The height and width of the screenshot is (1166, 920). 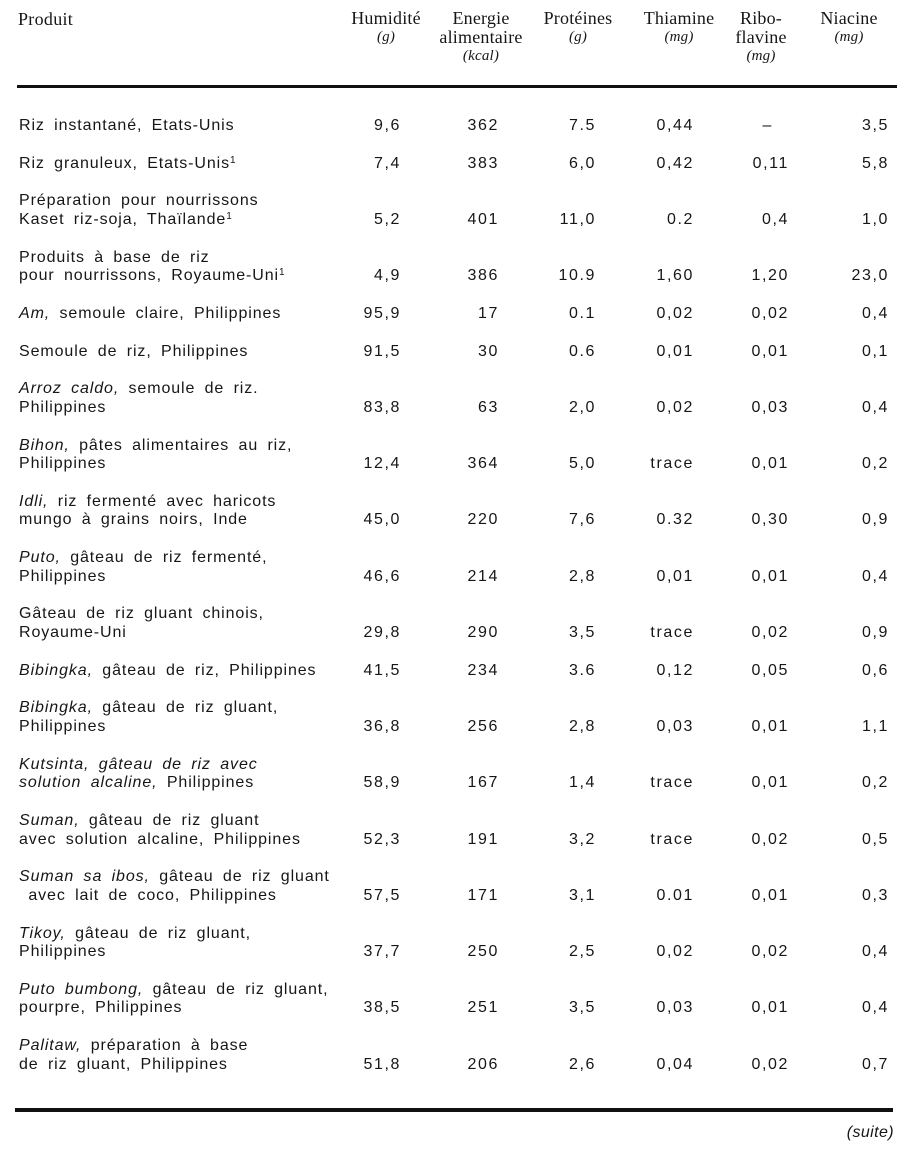 I want to click on product-cell: Am, semoule claire, Philippines, so click(x=170, y=324).